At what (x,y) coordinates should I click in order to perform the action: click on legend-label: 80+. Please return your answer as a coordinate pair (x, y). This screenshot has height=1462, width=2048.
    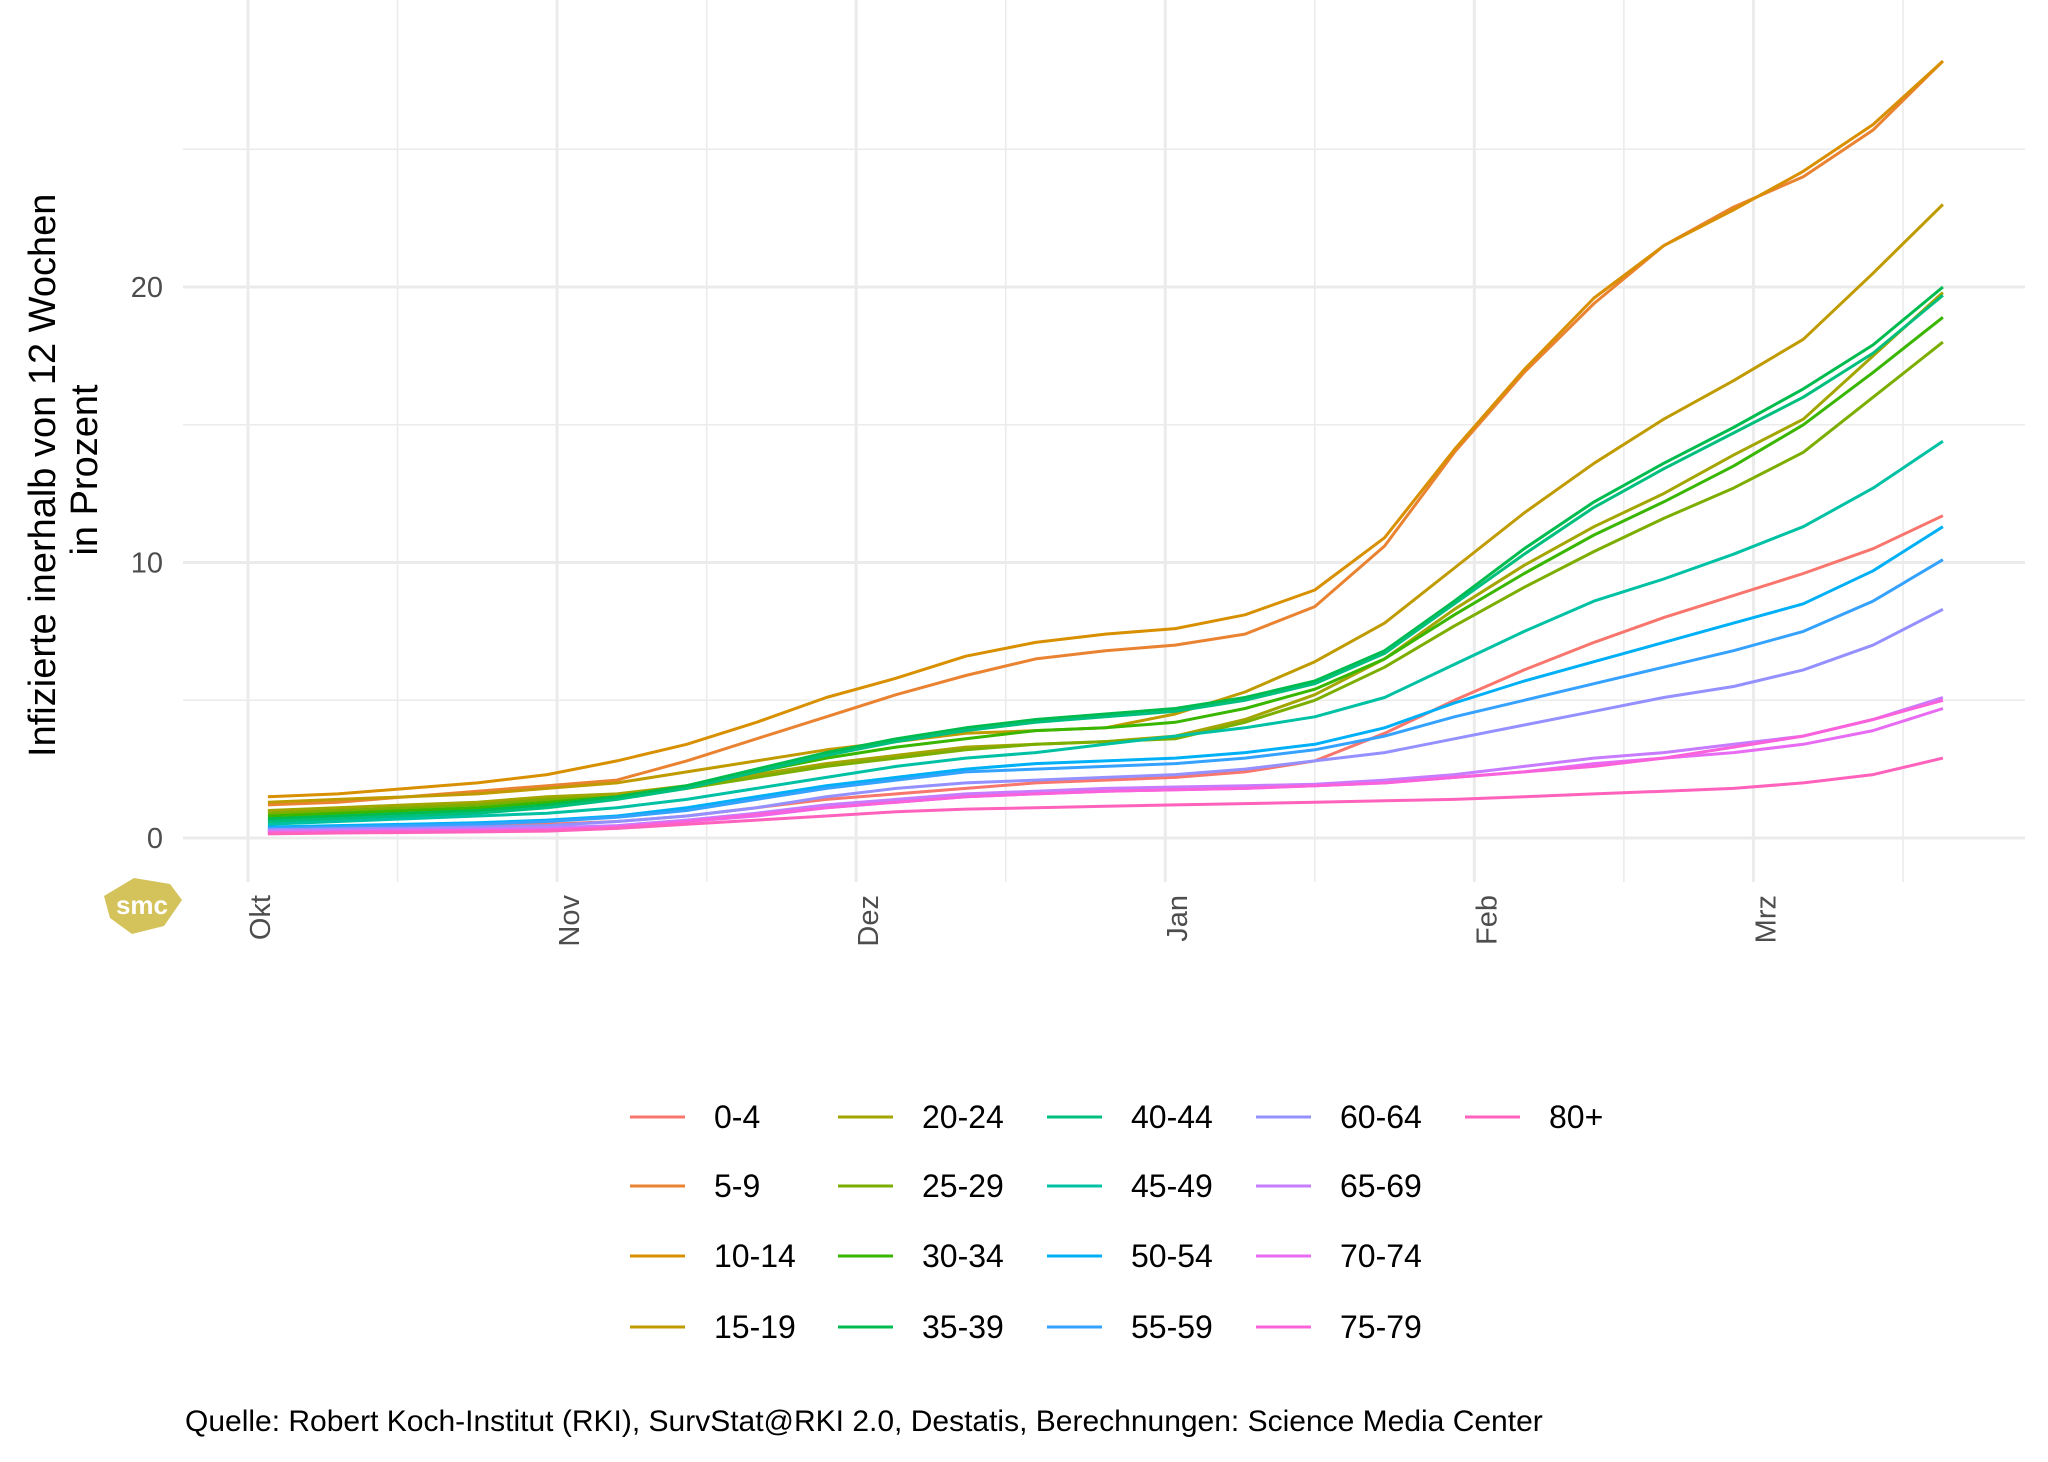
    Looking at the image, I should click on (1576, 1117).